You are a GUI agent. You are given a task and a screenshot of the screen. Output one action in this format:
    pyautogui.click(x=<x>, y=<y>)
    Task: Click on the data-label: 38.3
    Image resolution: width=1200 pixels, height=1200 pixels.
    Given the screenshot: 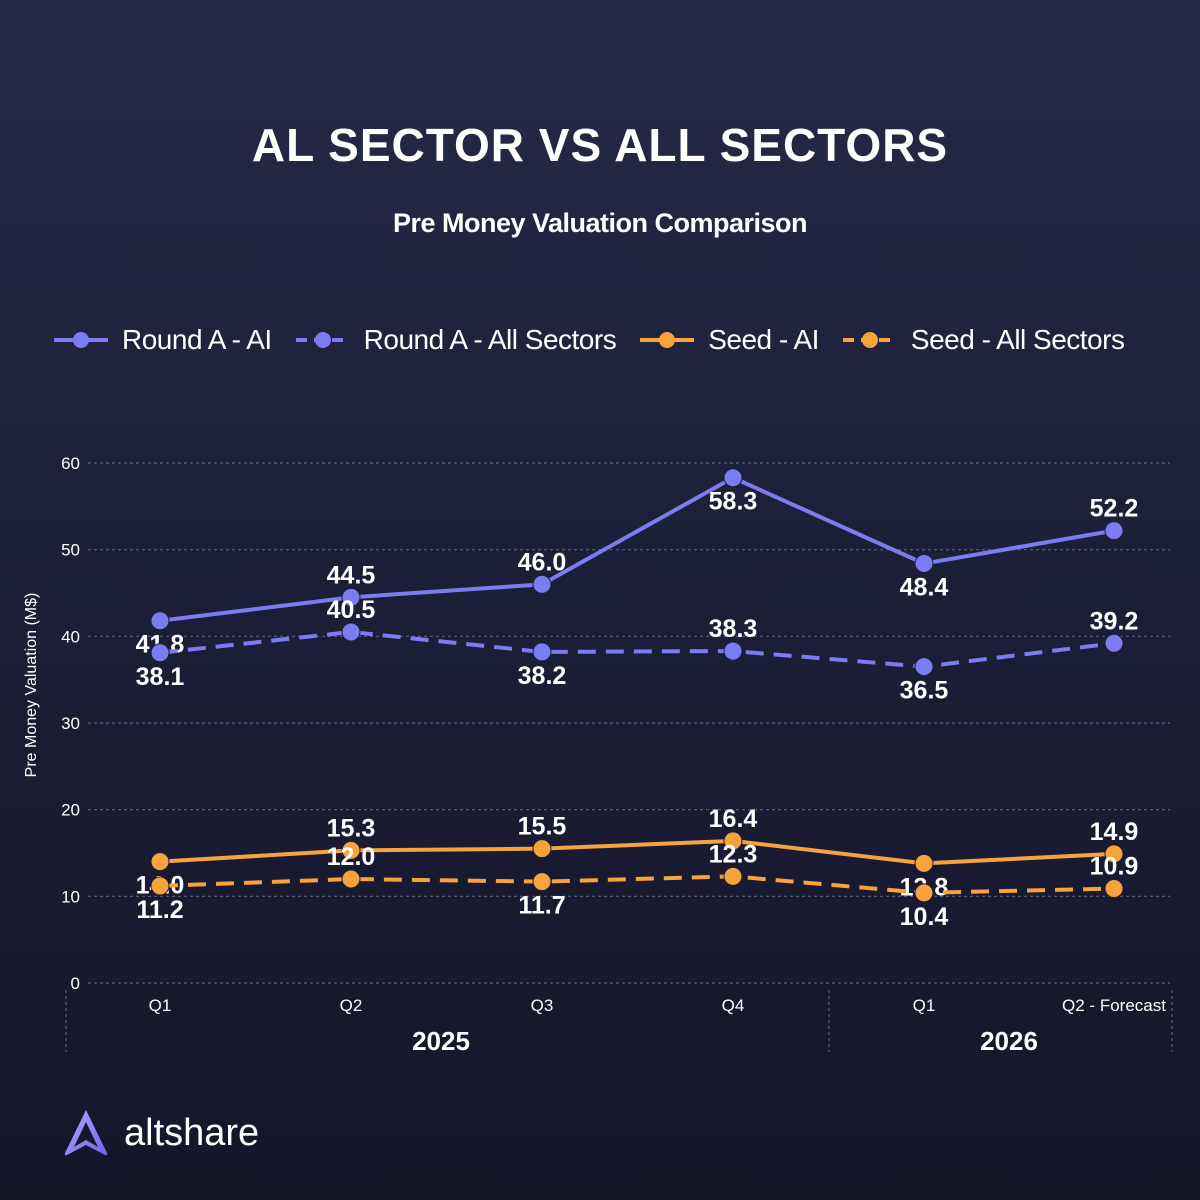 What is the action you would take?
    pyautogui.click(x=733, y=629)
    